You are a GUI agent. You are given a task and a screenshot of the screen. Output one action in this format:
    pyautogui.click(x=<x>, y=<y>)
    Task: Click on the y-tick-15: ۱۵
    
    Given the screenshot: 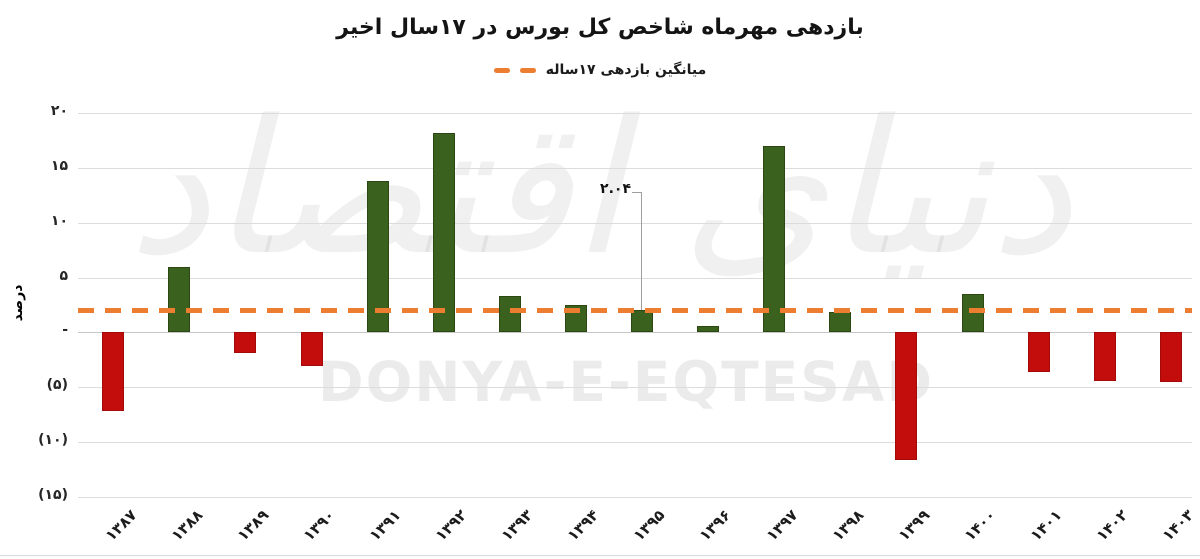 What is the action you would take?
    pyautogui.click(x=59, y=165)
    